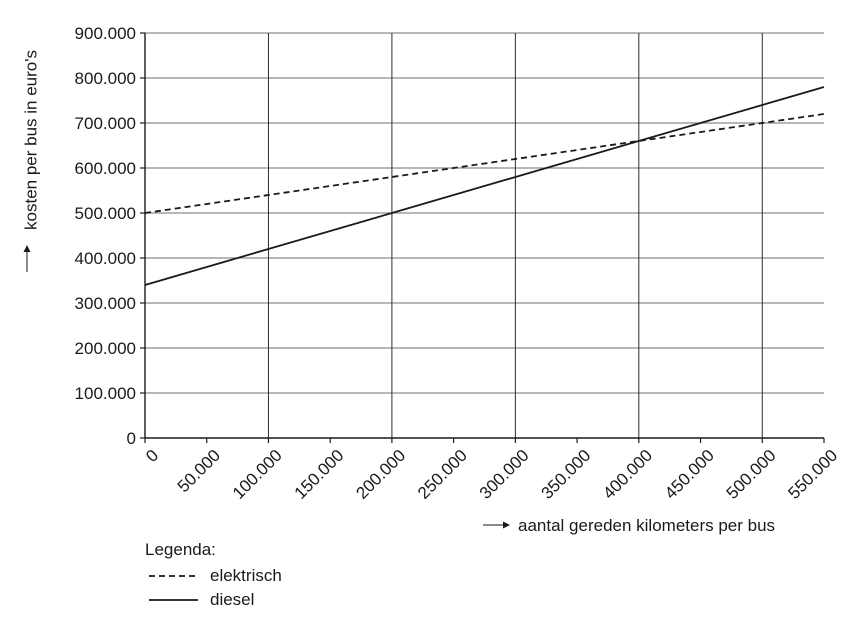  What do you see at coordinates (442, 474) in the screenshot?
I see `x-tick-label: 250.000` at bounding box center [442, 474].